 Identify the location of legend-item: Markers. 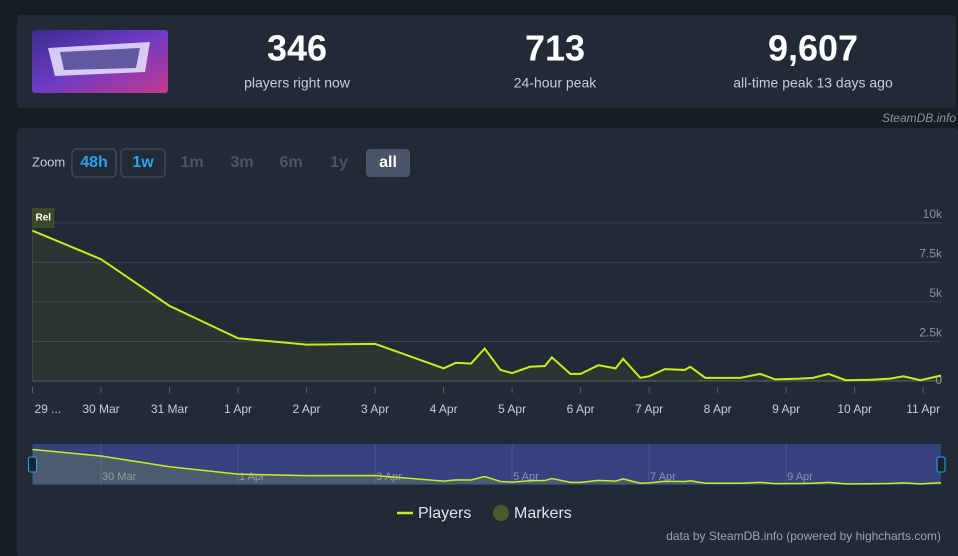
(543, 513).